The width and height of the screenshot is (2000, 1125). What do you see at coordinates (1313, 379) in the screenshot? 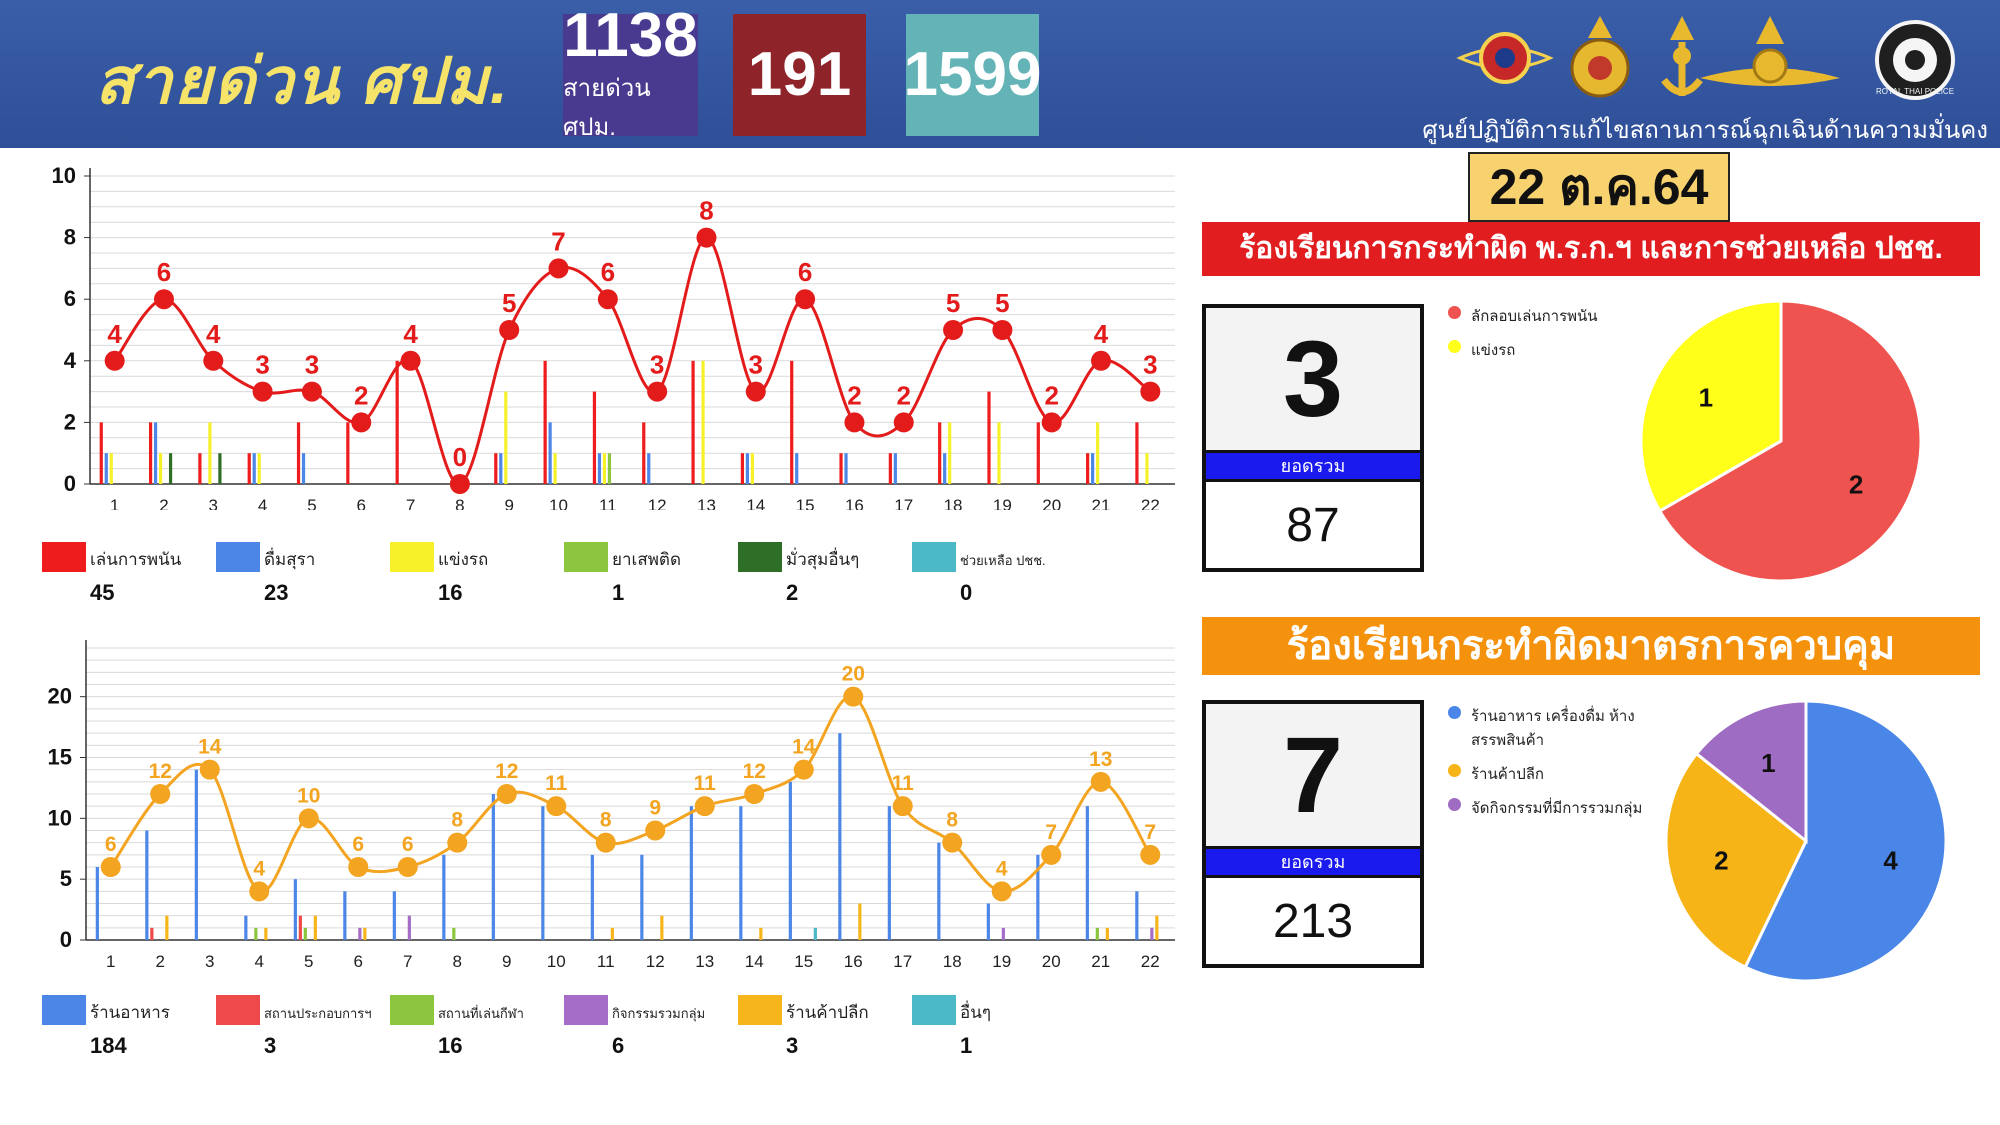
I see `section1-today-count: 3` at bounding box center [1313, 379].